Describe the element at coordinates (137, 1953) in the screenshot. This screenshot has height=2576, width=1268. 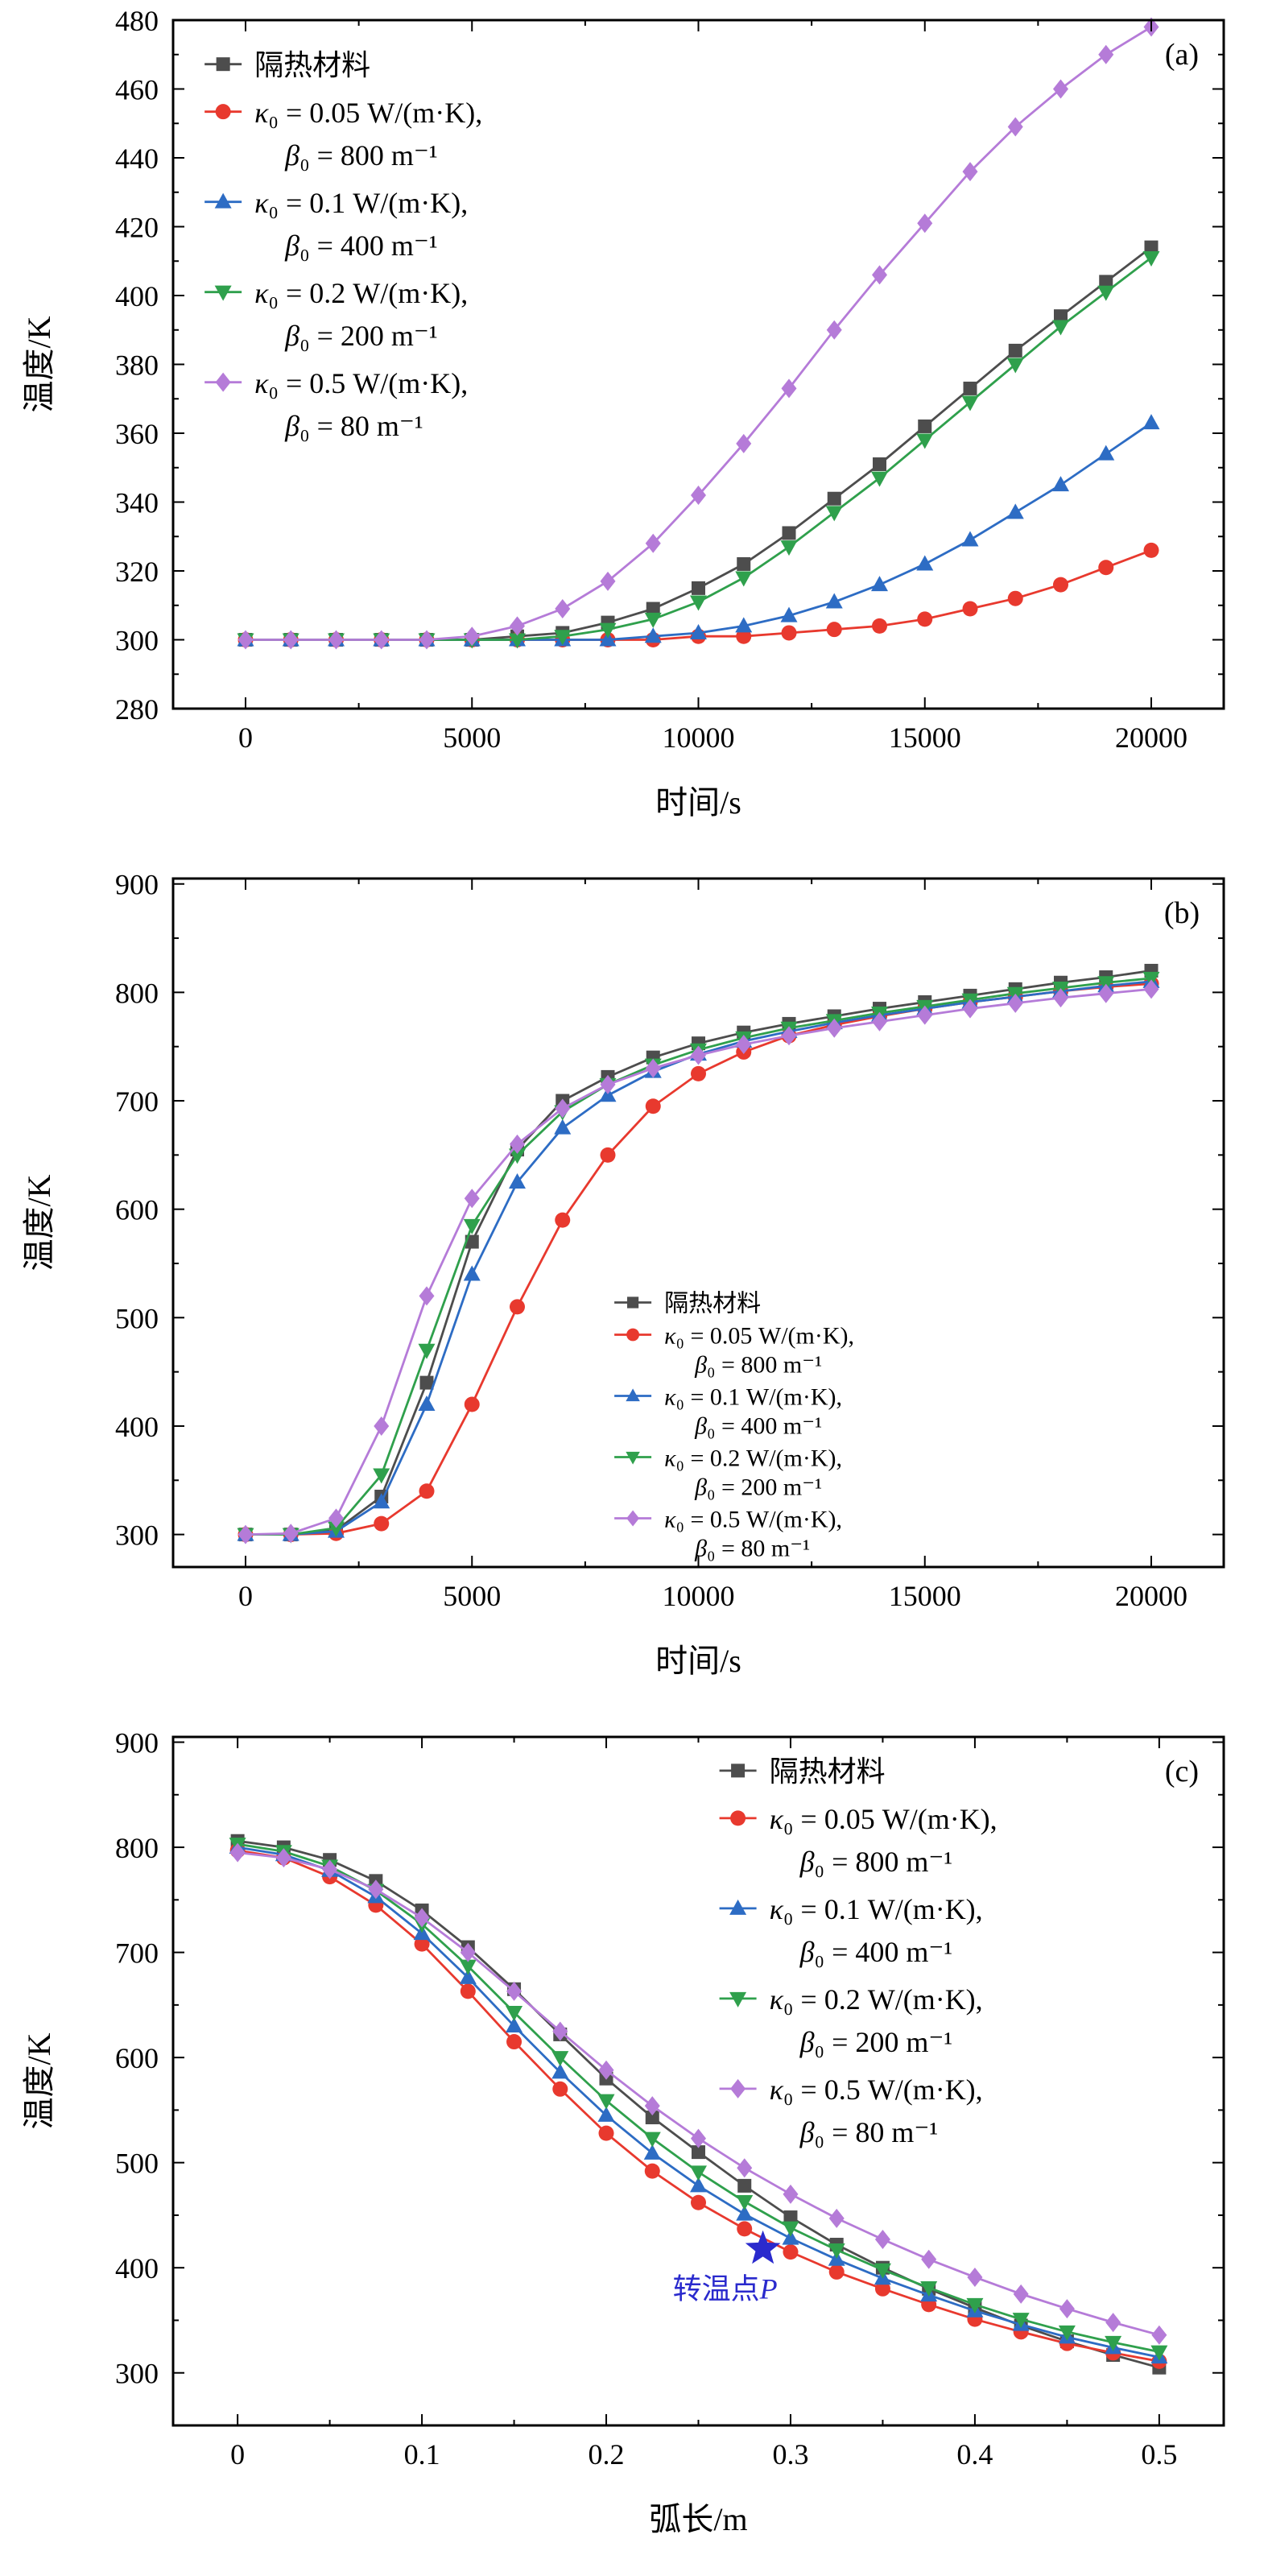
I see `y-tick-label: 700` at that location.